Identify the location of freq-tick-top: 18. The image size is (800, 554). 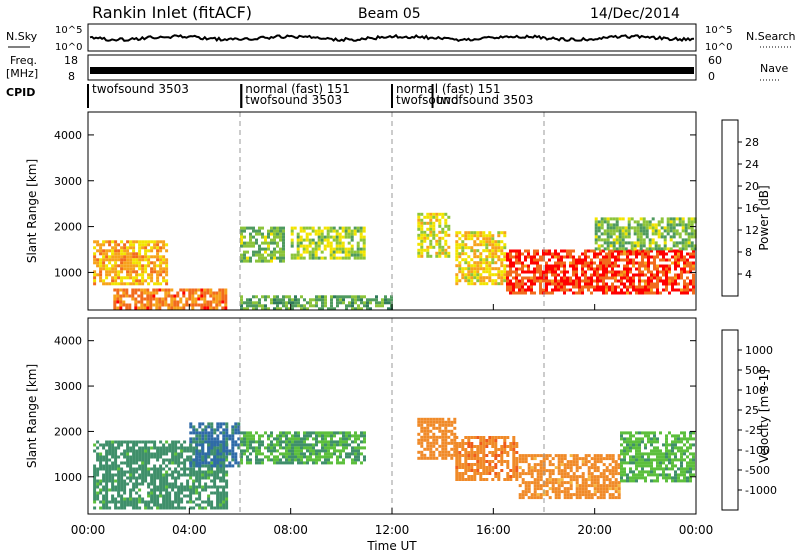
(71, 60).